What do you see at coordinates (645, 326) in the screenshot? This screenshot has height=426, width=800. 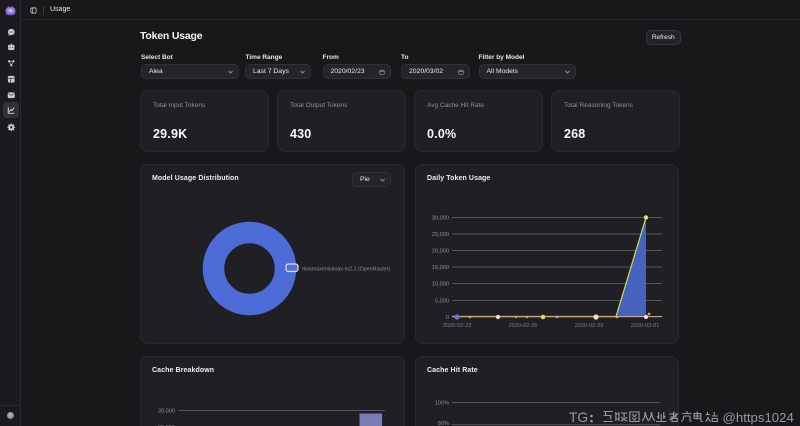 I see `svg-text: 2020-03-01` at bounding box center [645, 326].